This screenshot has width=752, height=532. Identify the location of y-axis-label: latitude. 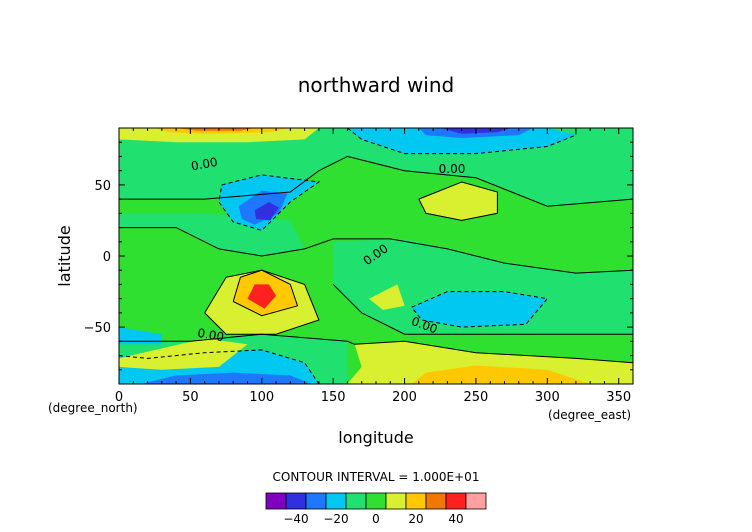
(64, 255).